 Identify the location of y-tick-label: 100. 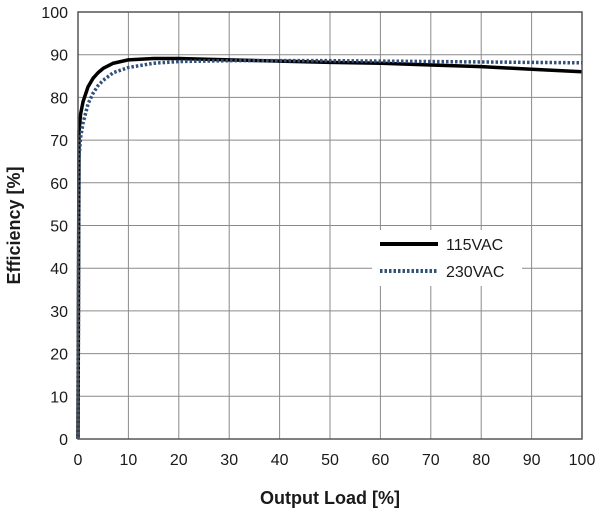
(54, 13).